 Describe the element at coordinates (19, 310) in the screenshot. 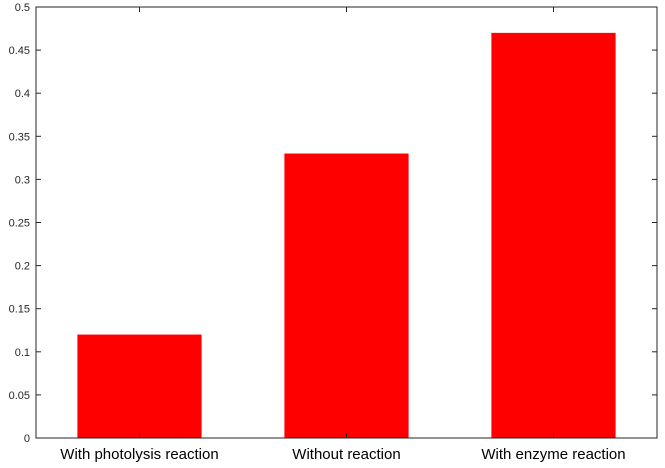

I see `y-tick-label: 0.15` at that location.